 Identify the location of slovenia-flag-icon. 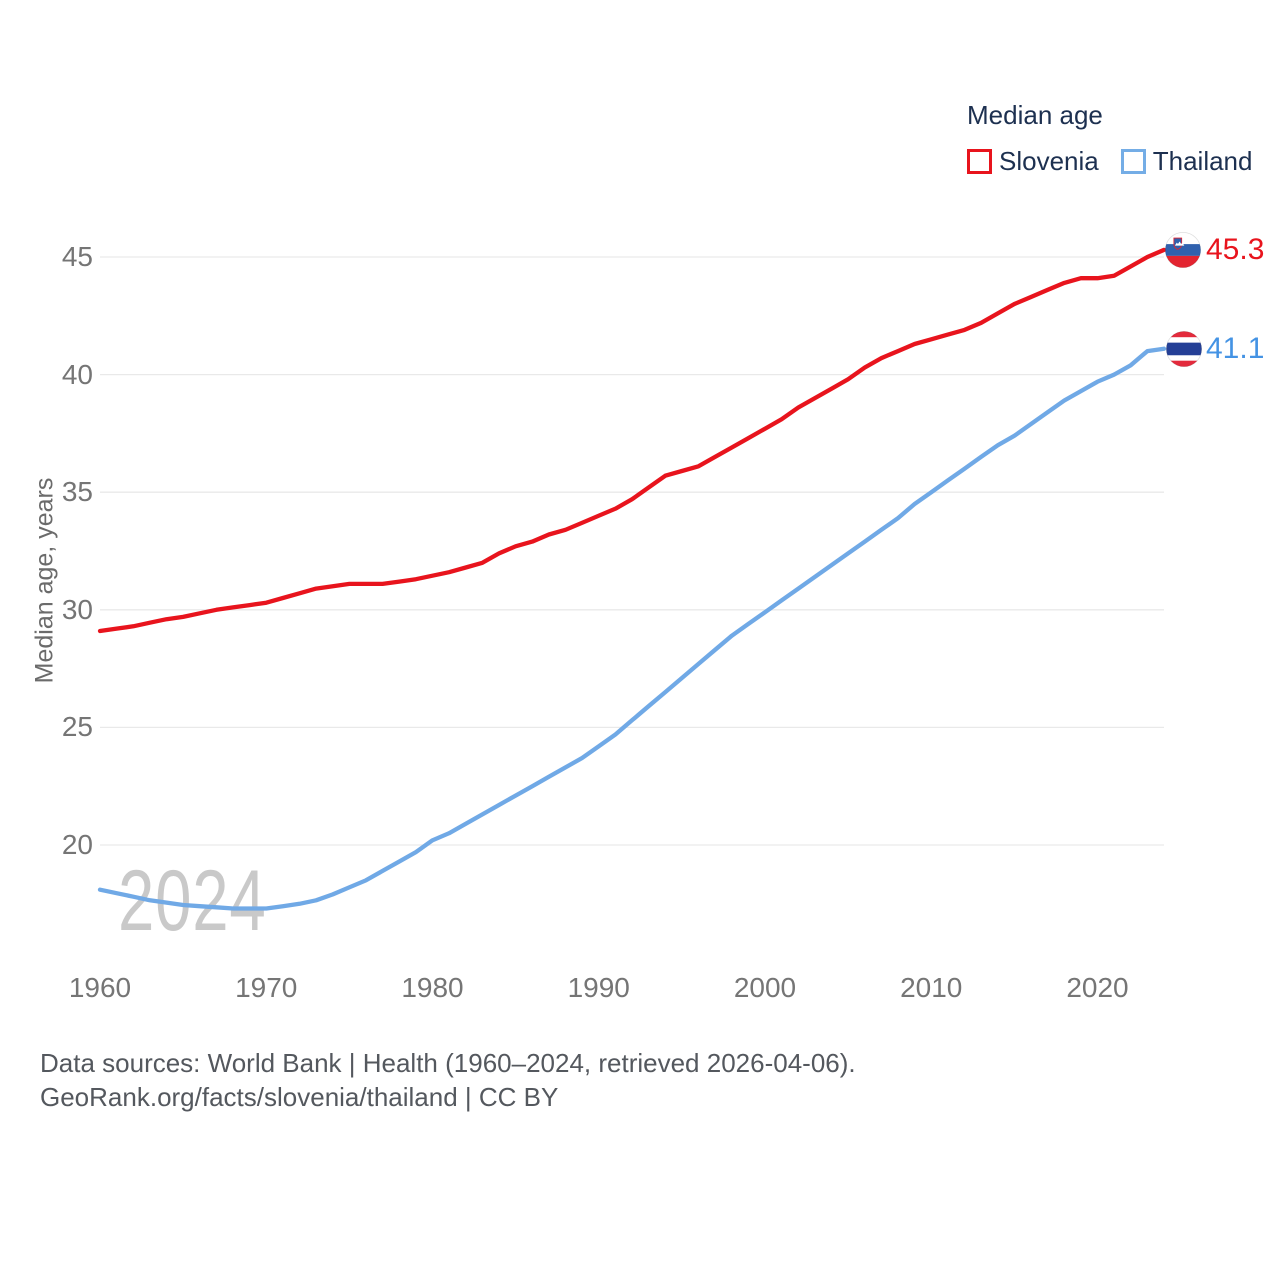
(1183, 250).